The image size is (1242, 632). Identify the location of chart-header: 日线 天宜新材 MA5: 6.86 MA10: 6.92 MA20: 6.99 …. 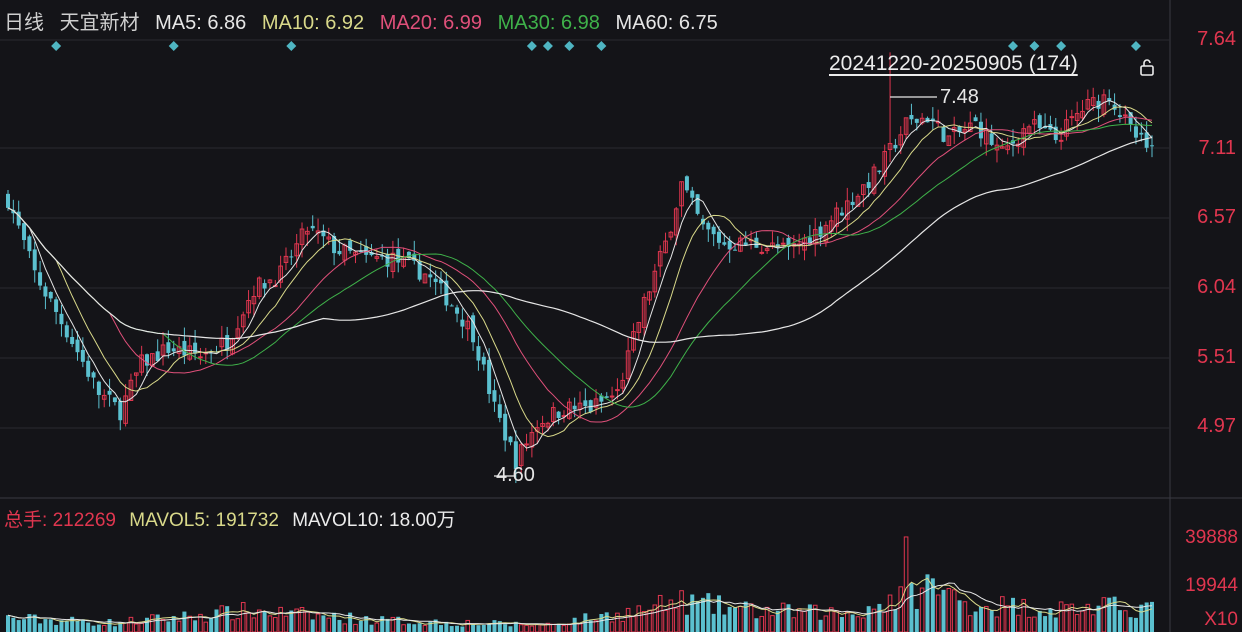
(366, 20).